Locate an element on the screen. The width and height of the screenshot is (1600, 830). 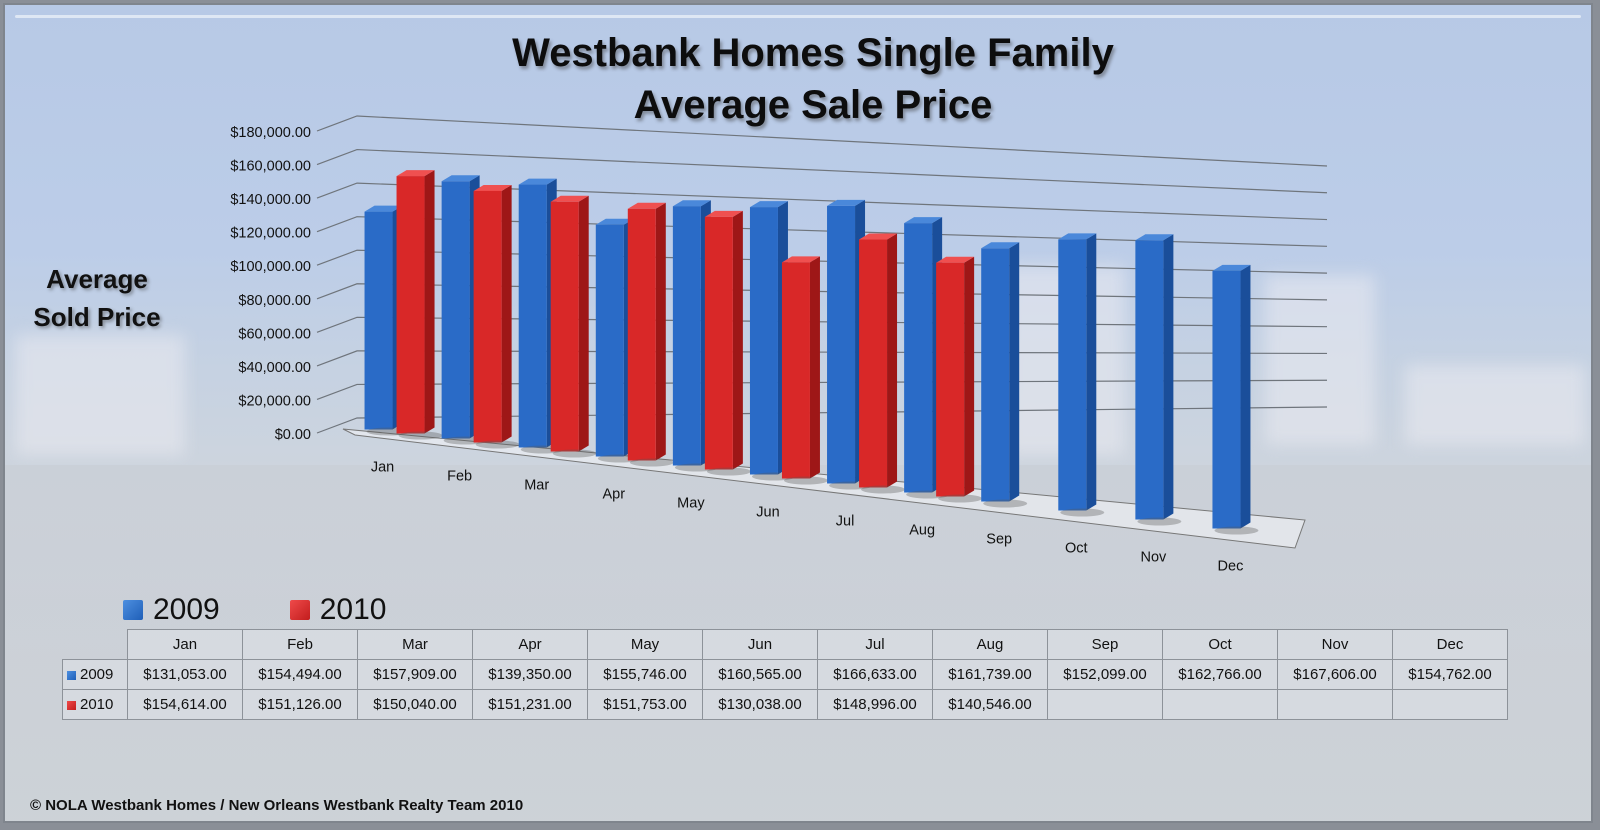
table-cell: $162,766.00 is located at coordinates (1220, 674).